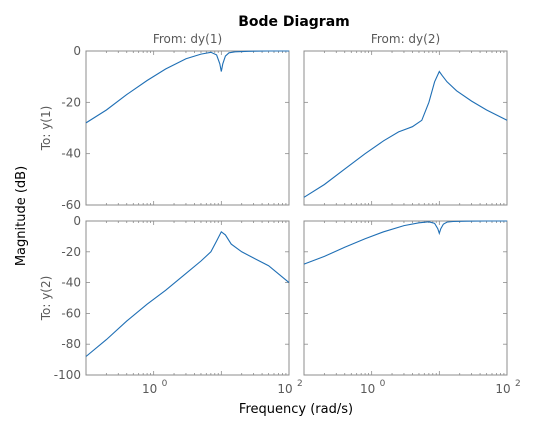 Image resolution: width=560 pixels, height=424 pixels. What do you see at coordinates (46, 299) in the screenshot?
I see `row-label: To: y(2)` at bounding box center [46, 299].